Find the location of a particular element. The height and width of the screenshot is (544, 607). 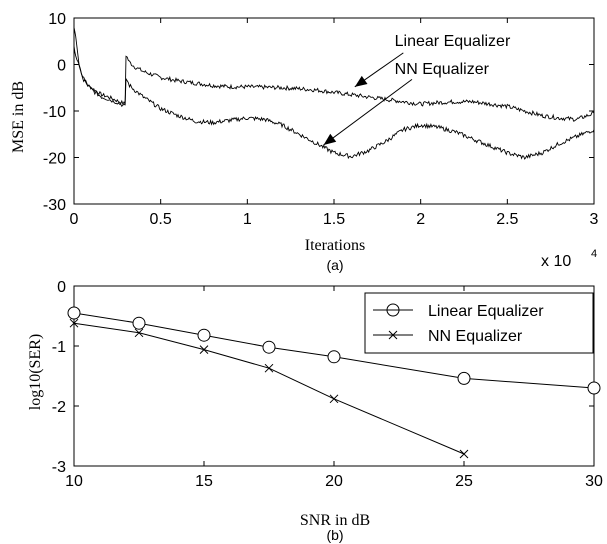

x-tick-label: 20 is located at coordinates (334, 481).